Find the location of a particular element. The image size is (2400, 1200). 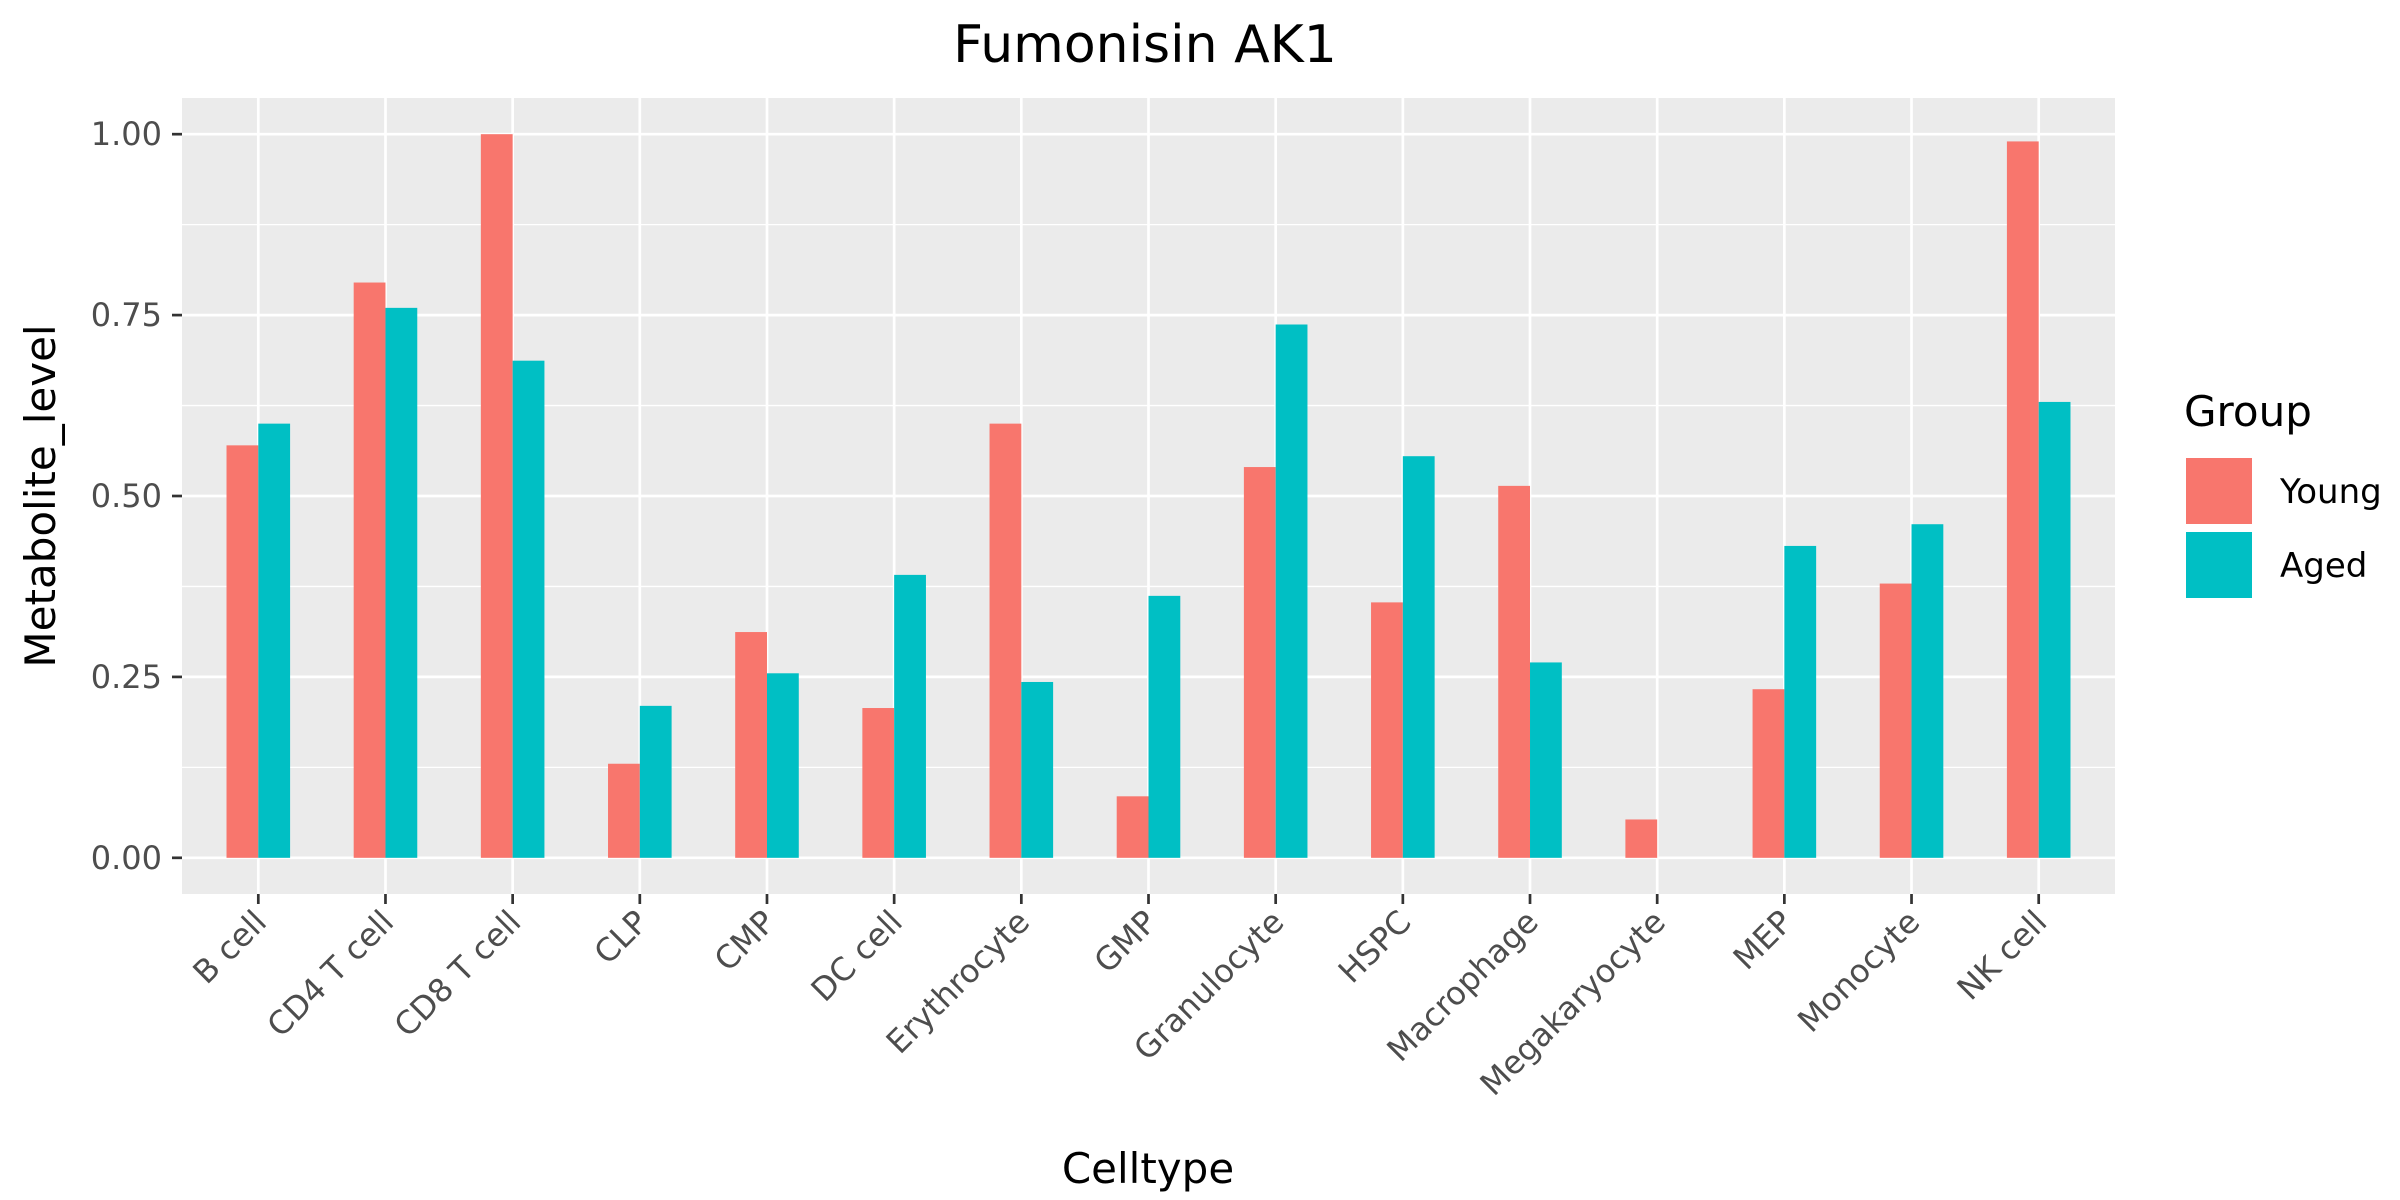

bar-aged-dc-cell is located at coordinates (910, 716).